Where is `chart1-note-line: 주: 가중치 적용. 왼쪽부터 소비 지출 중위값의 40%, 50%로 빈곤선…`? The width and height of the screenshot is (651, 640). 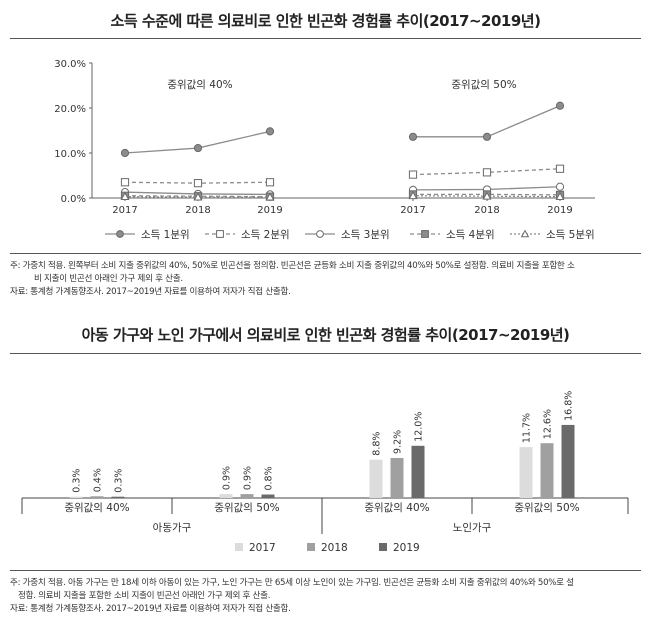
chart1-note-line: 주: 가중치 적용. 왼쪽부터 소비 지출 중위값의 40%, 50%로 빈곤선… is located at coordinates (292, 266).